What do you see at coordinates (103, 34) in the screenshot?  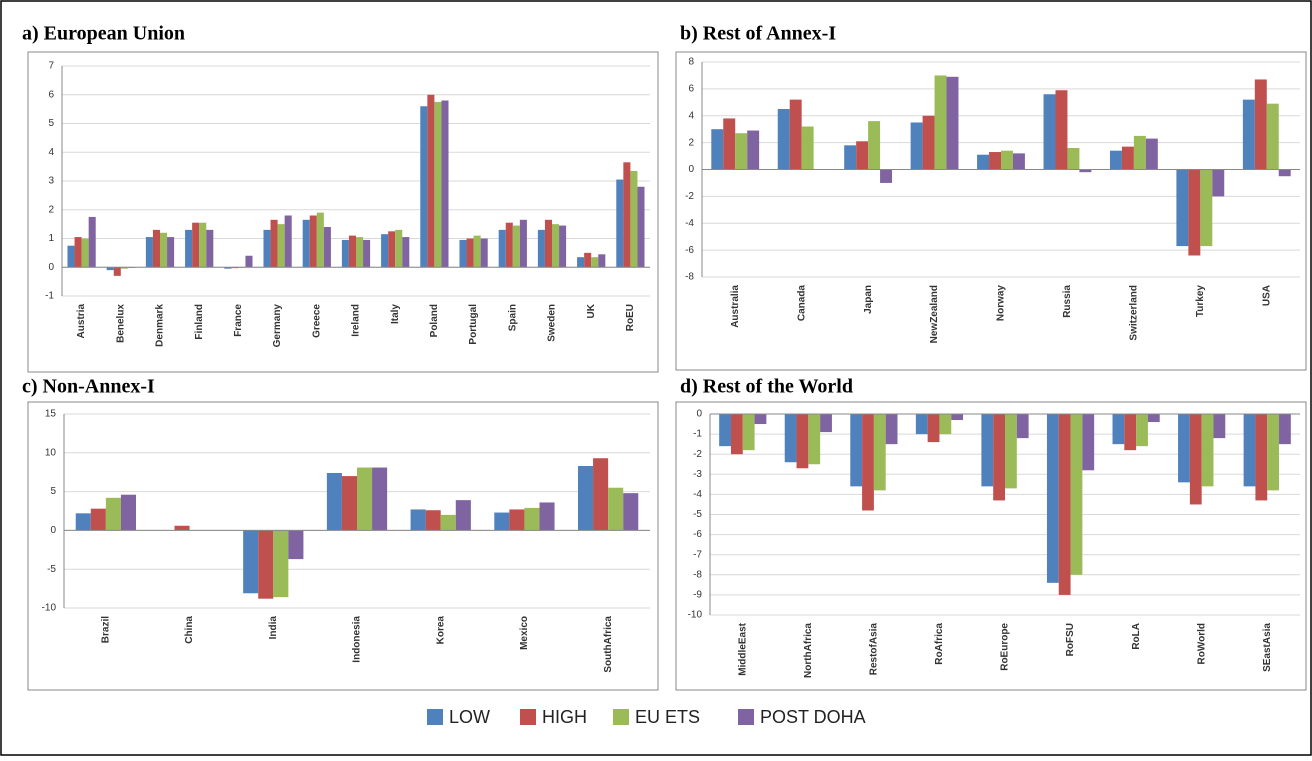 I see `chart-title: a) European Union` at bounding box center [103, 34].